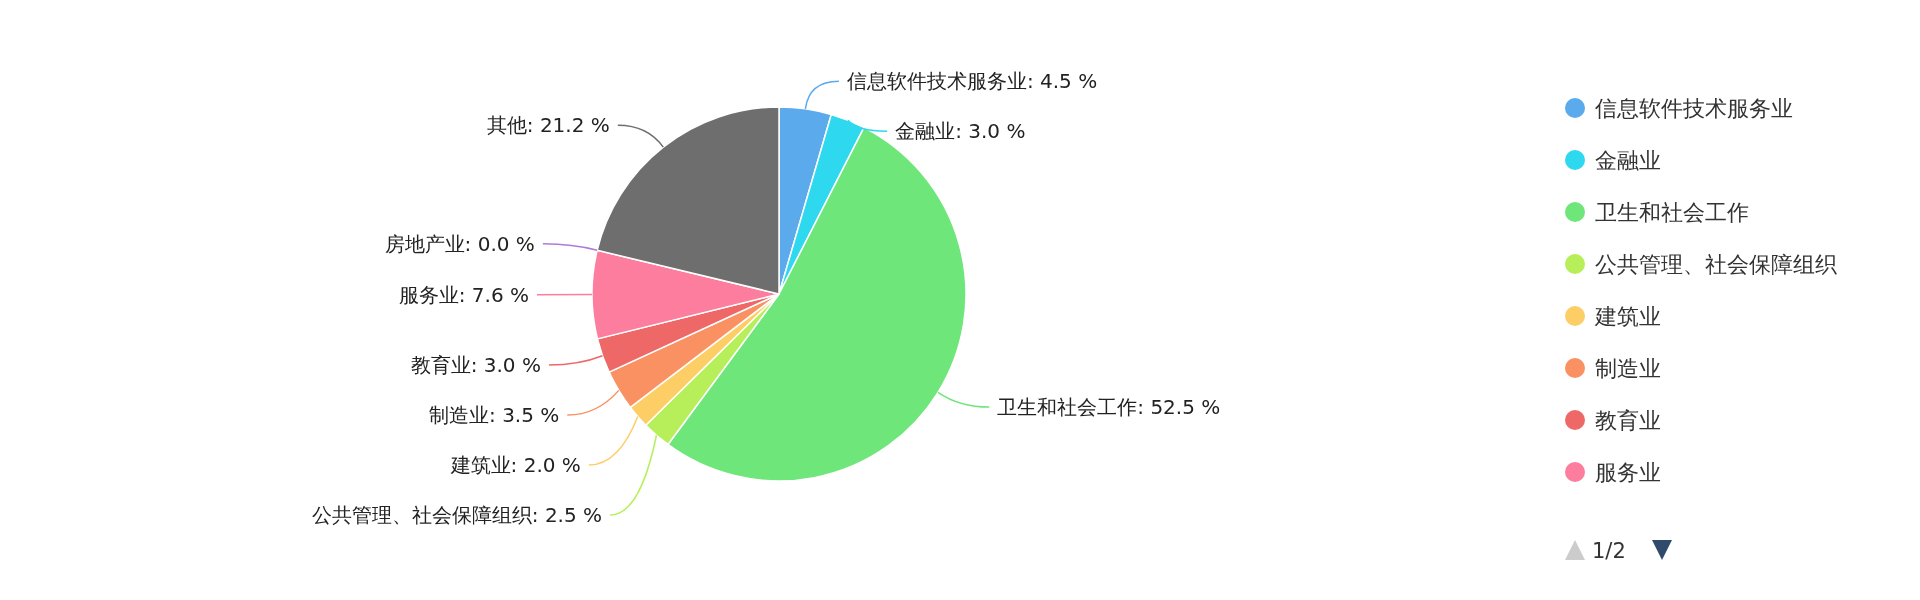  Describe the element at coordinates (524, 415) in the screenshot. I see `data-label: : 3.5 %` at that location.